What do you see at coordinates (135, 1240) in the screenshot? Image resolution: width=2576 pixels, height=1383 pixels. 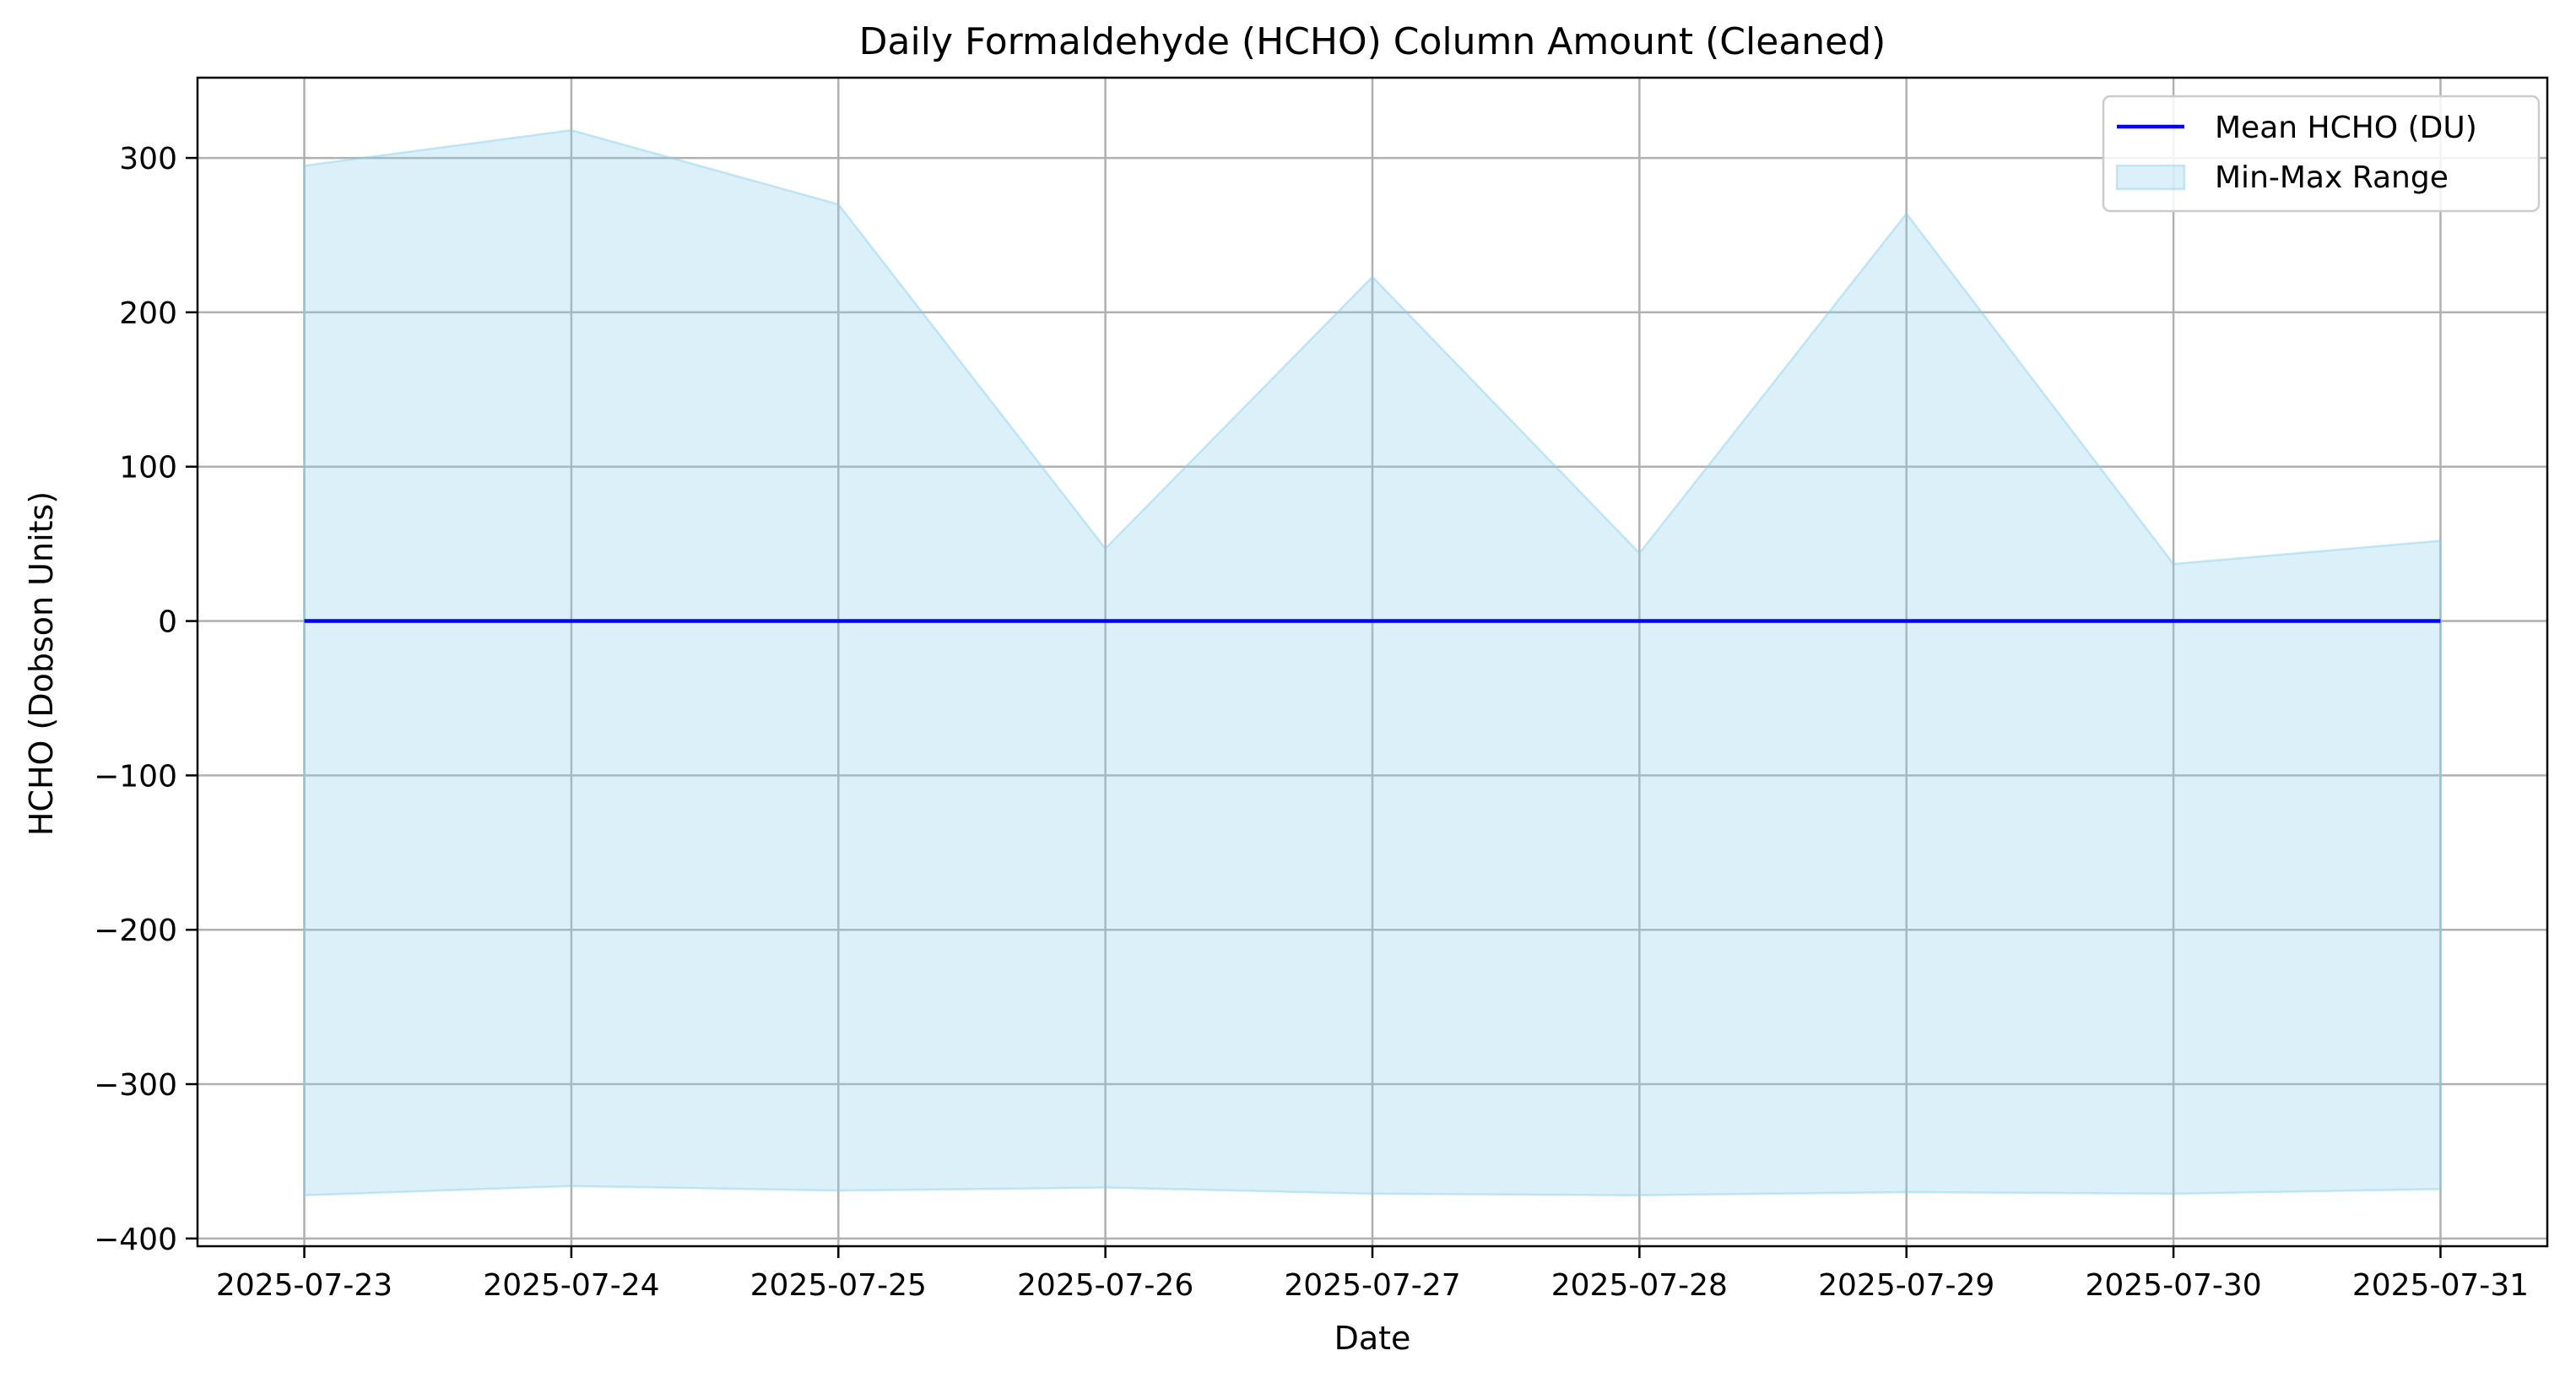 I see `y-tick-label: −400` at bounding box center [135, 1240].